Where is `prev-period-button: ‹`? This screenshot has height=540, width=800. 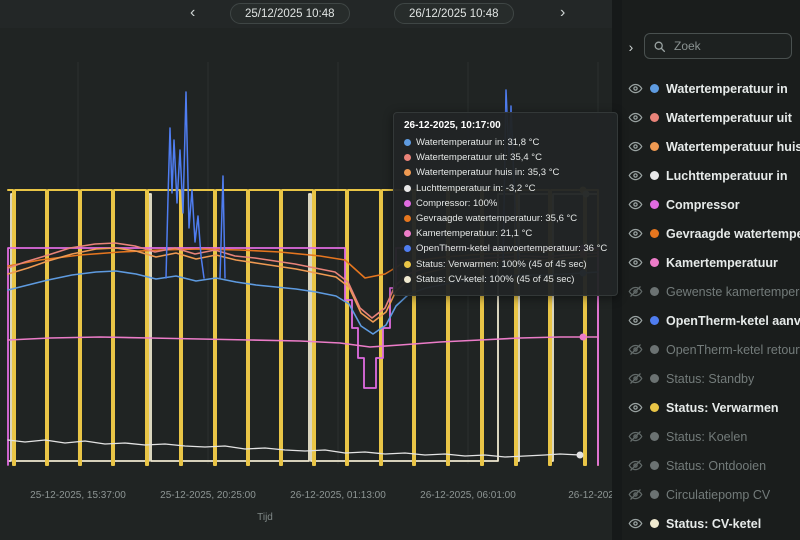 prev-period-button: ‹ is located at coordinates (192, 13).